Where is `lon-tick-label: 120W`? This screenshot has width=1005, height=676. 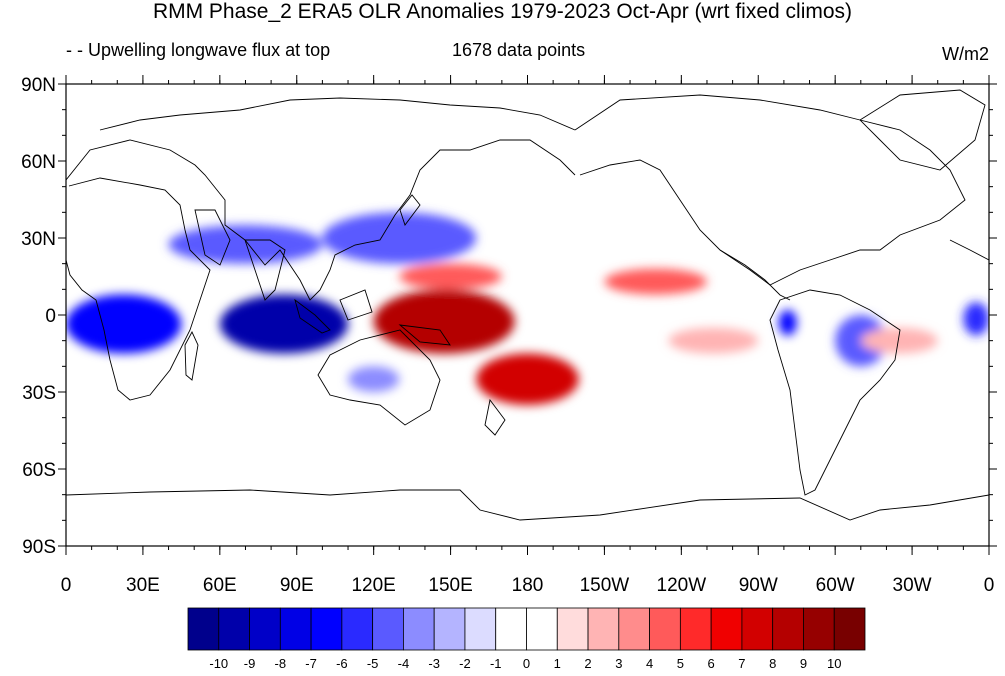 lon-tick-label: 120W is located at coordinates (682, 585).